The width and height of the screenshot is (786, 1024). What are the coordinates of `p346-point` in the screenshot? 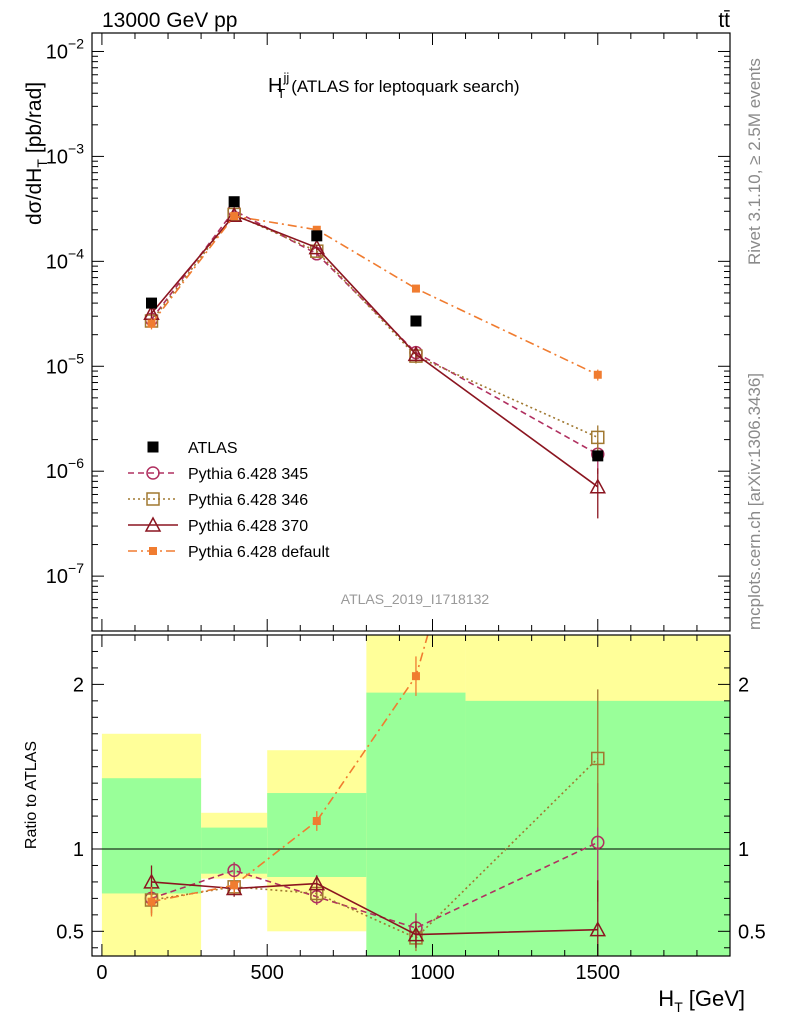 It's located at (598, 437).